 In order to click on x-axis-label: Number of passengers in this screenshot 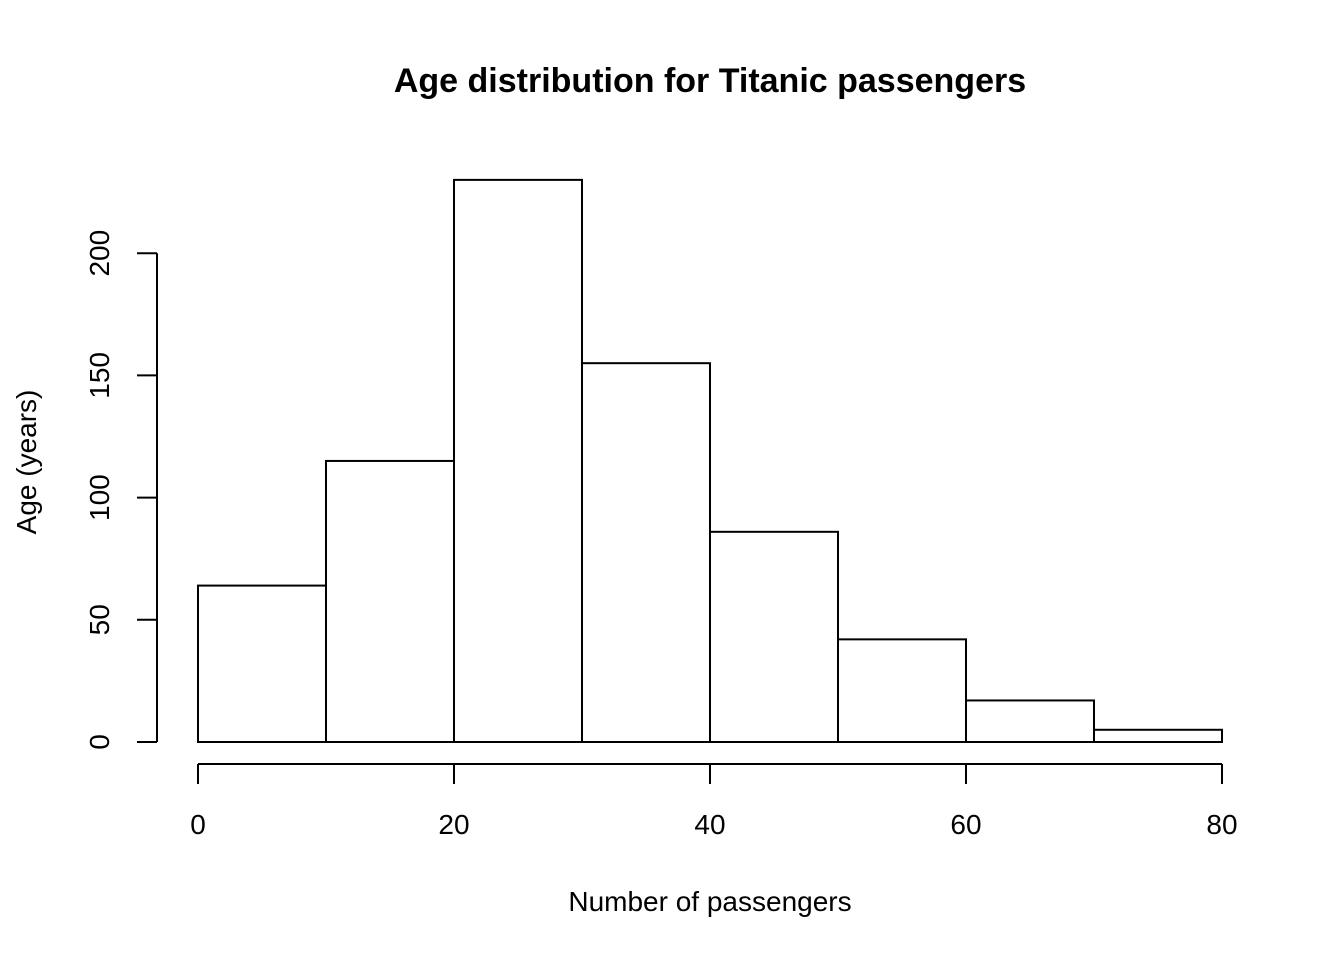, I will do `click(709, 901)`.